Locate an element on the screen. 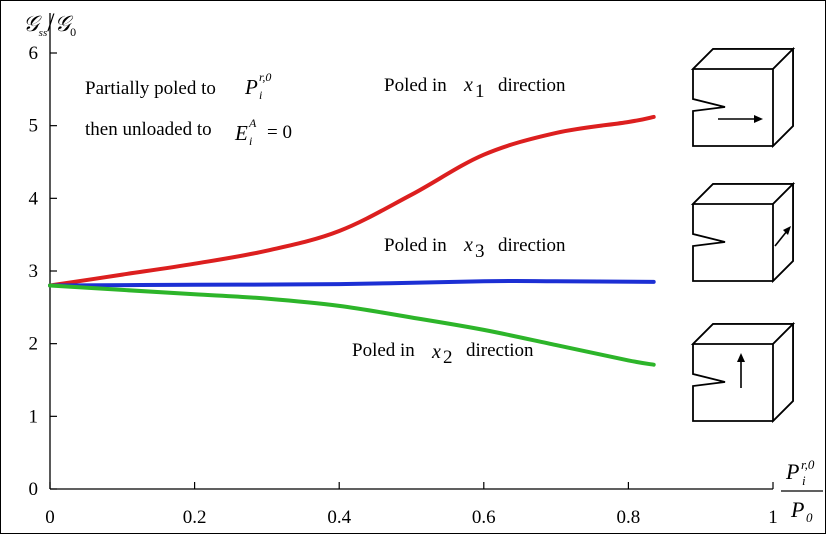  x-tick-label: 1 is located at coordinates (773, 517).